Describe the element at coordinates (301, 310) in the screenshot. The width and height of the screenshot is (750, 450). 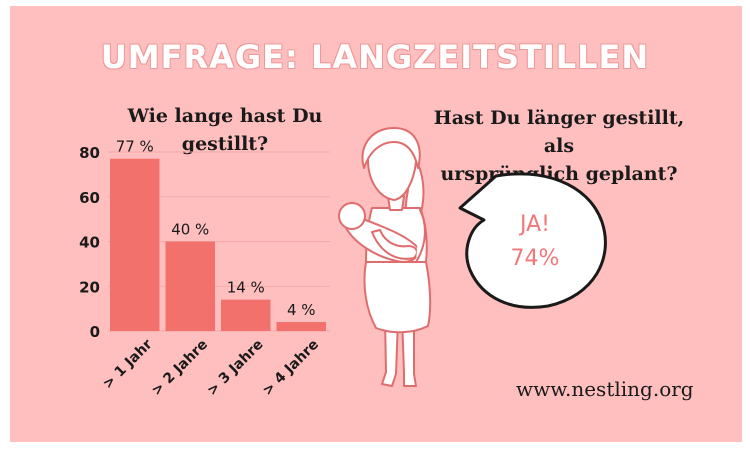
I see `value-label: 4 %` at that location.